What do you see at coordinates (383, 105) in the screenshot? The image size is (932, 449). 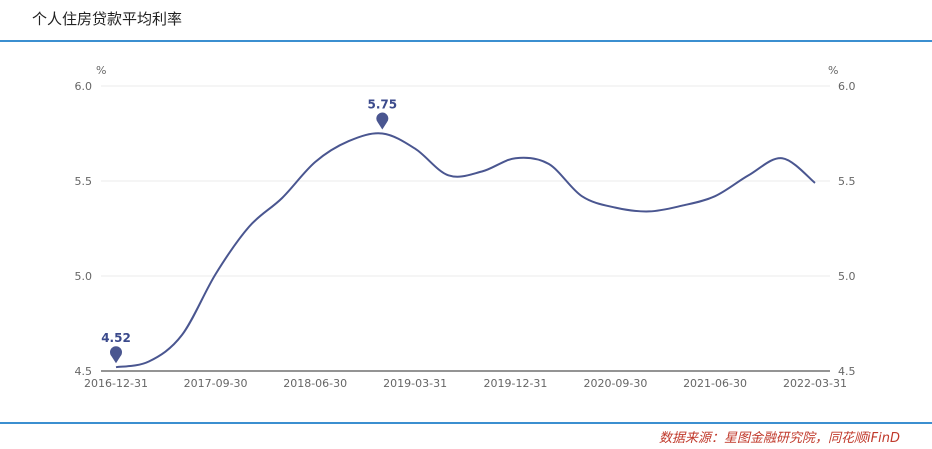 I see `annotation-label: 5.75` at bounding box center [383, 105].